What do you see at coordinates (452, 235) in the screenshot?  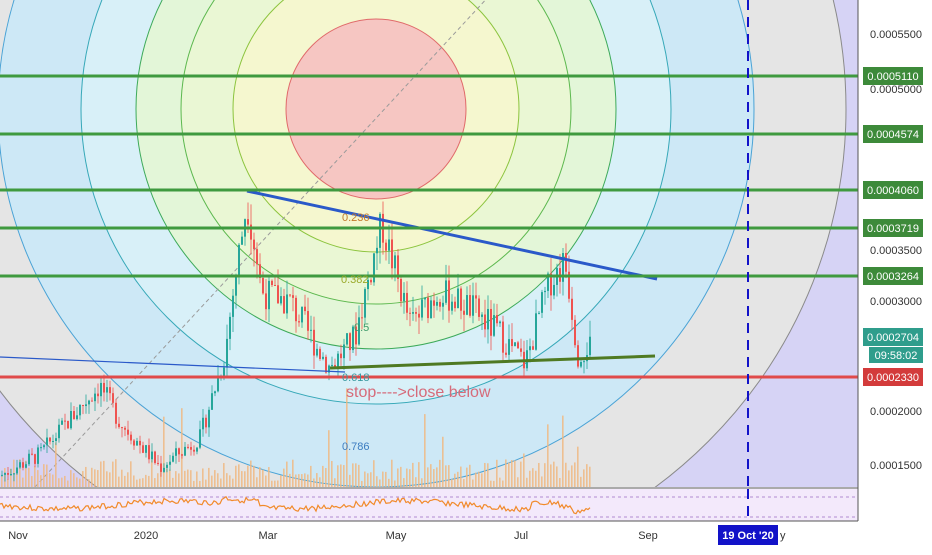 I see `descending-trend-line` at bounding box center [452, 235].